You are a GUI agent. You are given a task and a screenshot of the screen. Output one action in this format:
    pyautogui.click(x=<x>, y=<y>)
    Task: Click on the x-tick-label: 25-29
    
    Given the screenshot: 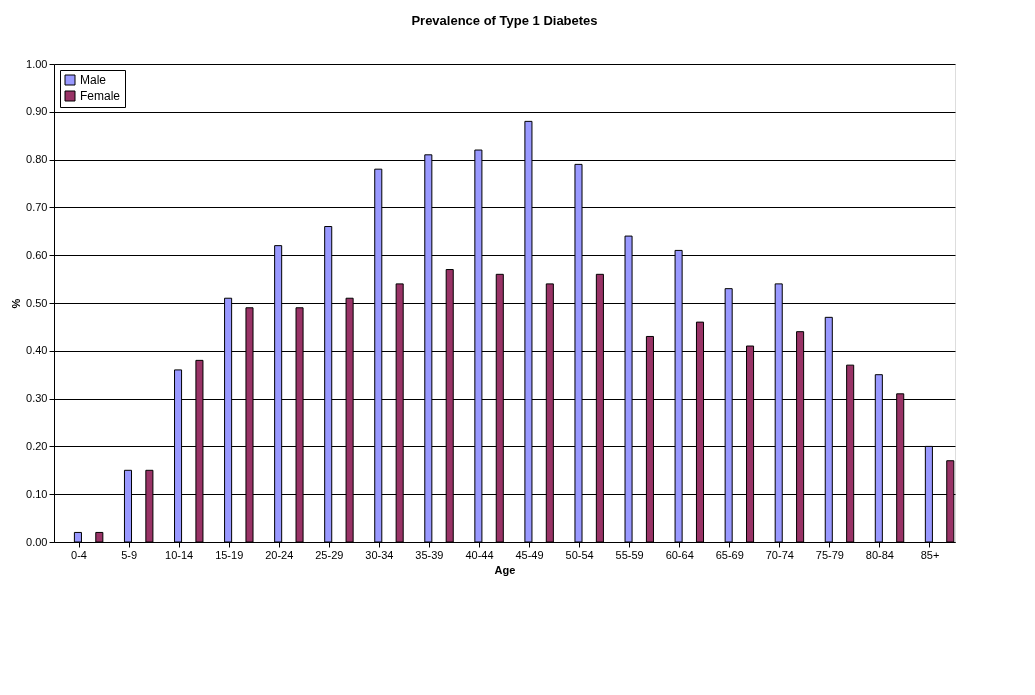 What is the action you would take?
    pyautogui.click(x=329, y=554)
    